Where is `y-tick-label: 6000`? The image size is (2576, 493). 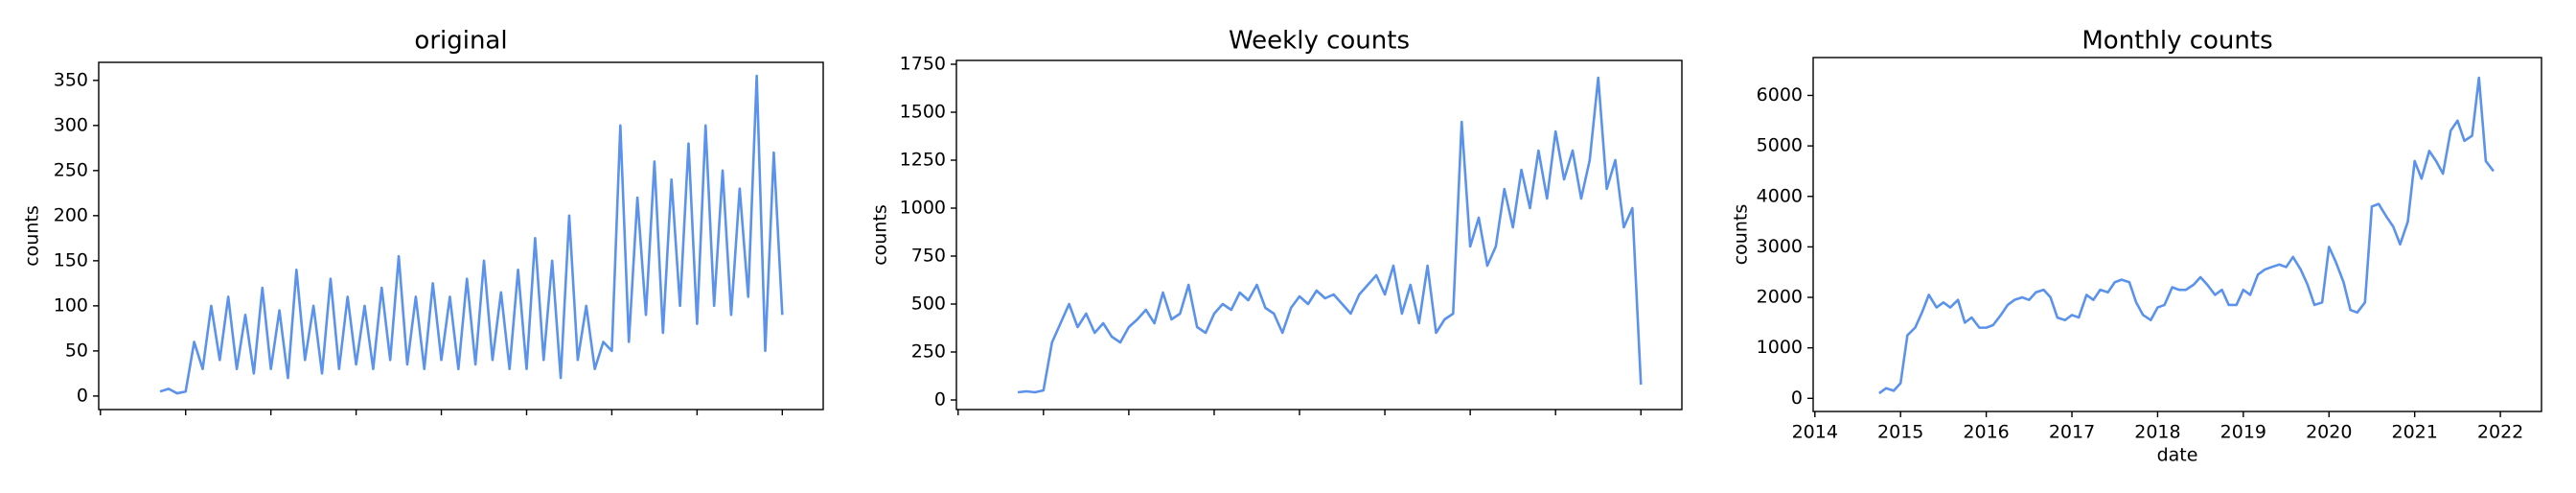 y-tick-label: 6000 is located at coordinates (1780, 95).